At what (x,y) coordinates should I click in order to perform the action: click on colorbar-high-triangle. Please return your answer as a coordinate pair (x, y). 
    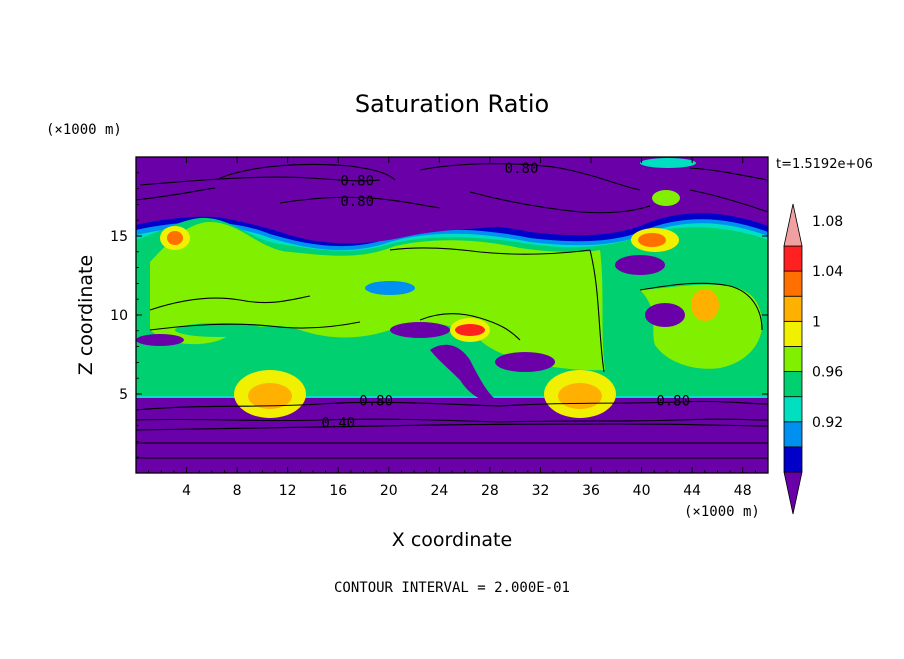
    Looking at the image, I should click on (793, 225).